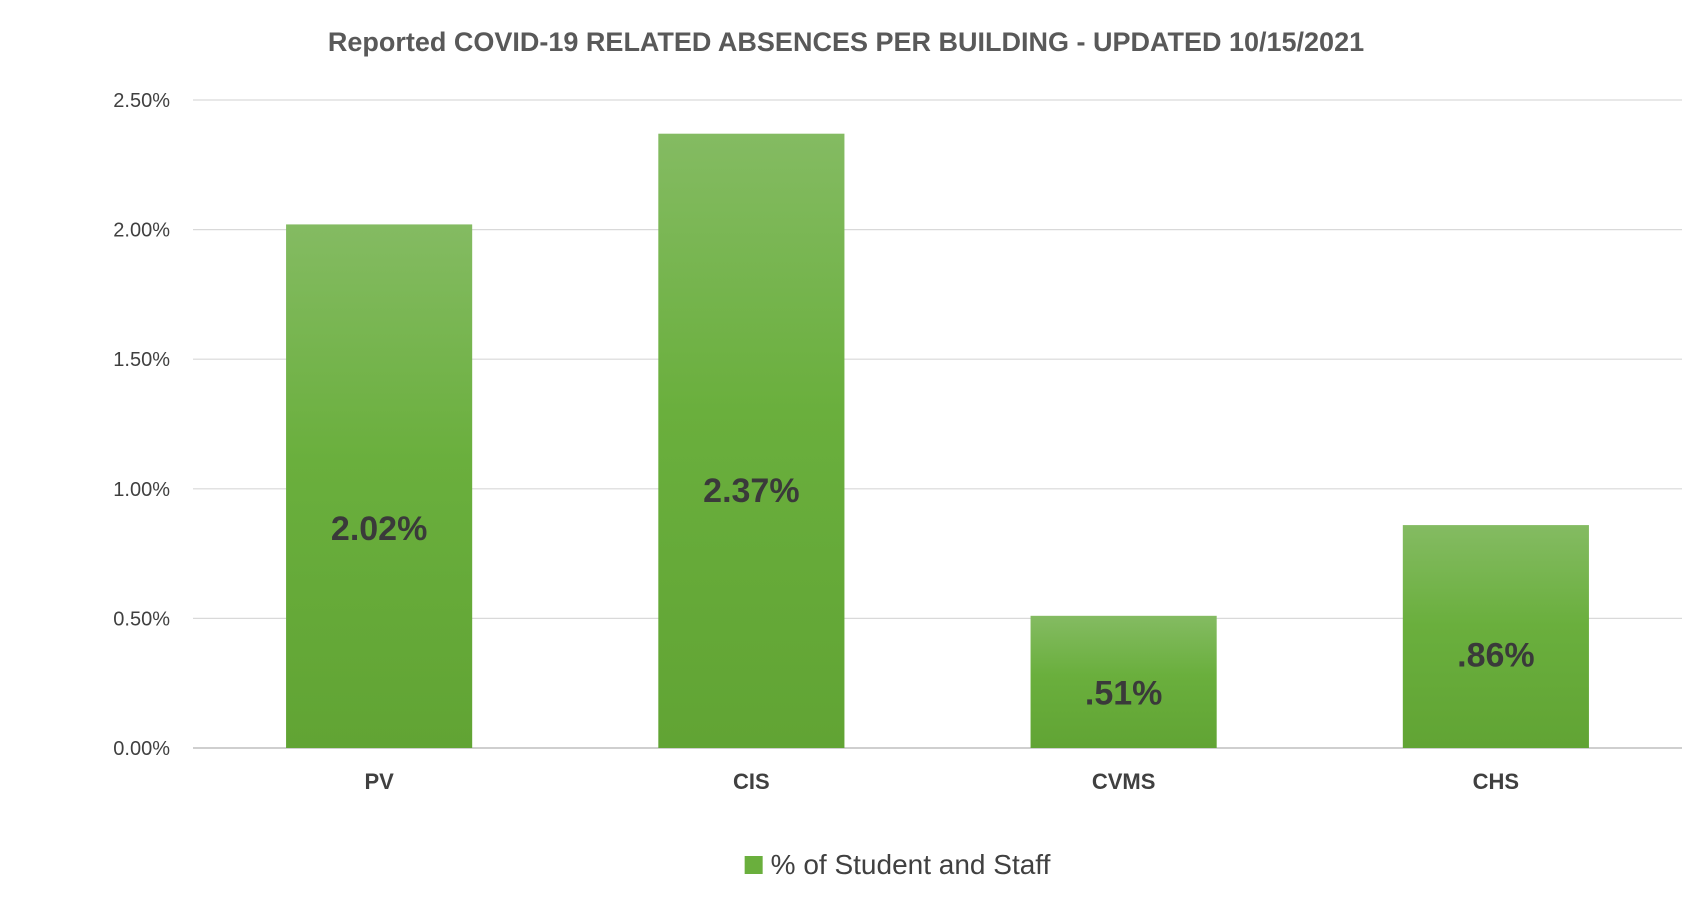 The image size is (1692, 918). What do you see at coordinates (1496, 781) in the screenshot?
I see `category-label-chs: CHS` at bounding box center [1496, 781].